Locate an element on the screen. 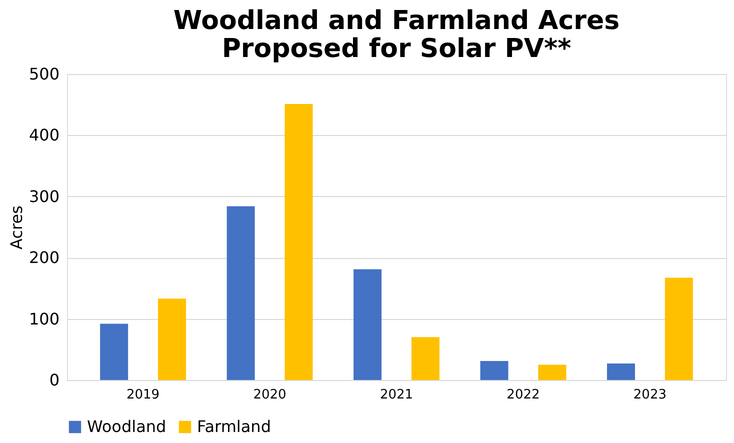 This screenshot has height=443, width=734. y-tick-label: 400 is located at coordinates (44, 135).